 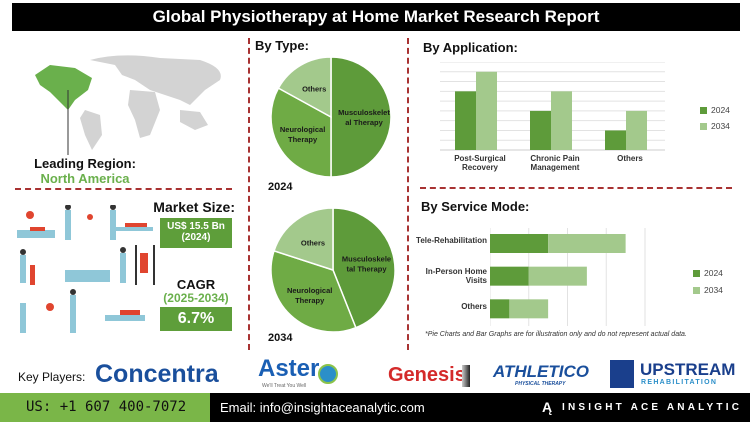 I want to click on aster-logo: Aster, so click(x=289, y=368).